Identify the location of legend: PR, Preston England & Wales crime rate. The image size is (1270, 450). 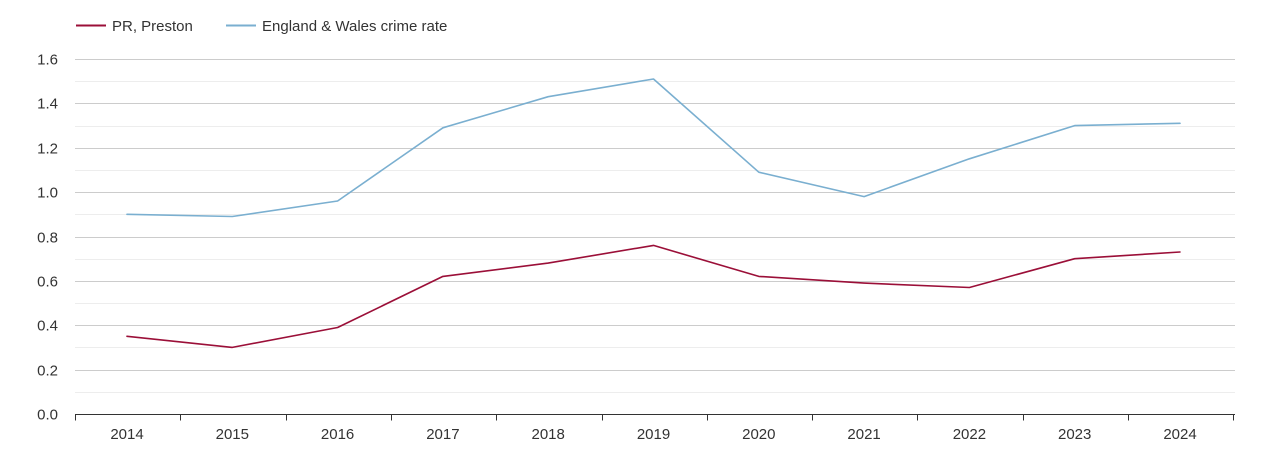
(261, 26).